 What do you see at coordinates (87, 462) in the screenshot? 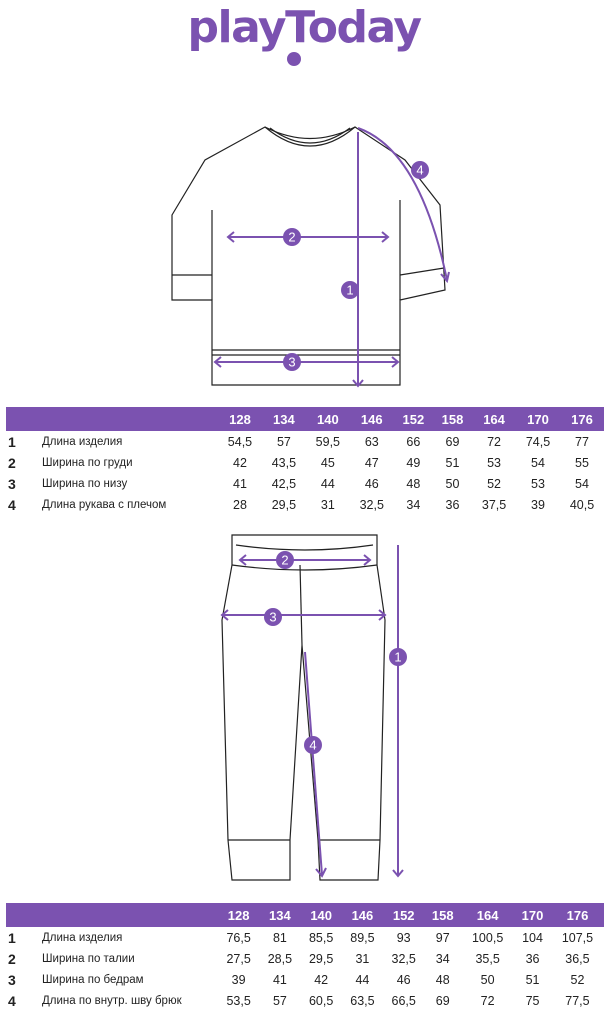
I see `row-label: Ширина по груди` at bounding box center [87, 462].